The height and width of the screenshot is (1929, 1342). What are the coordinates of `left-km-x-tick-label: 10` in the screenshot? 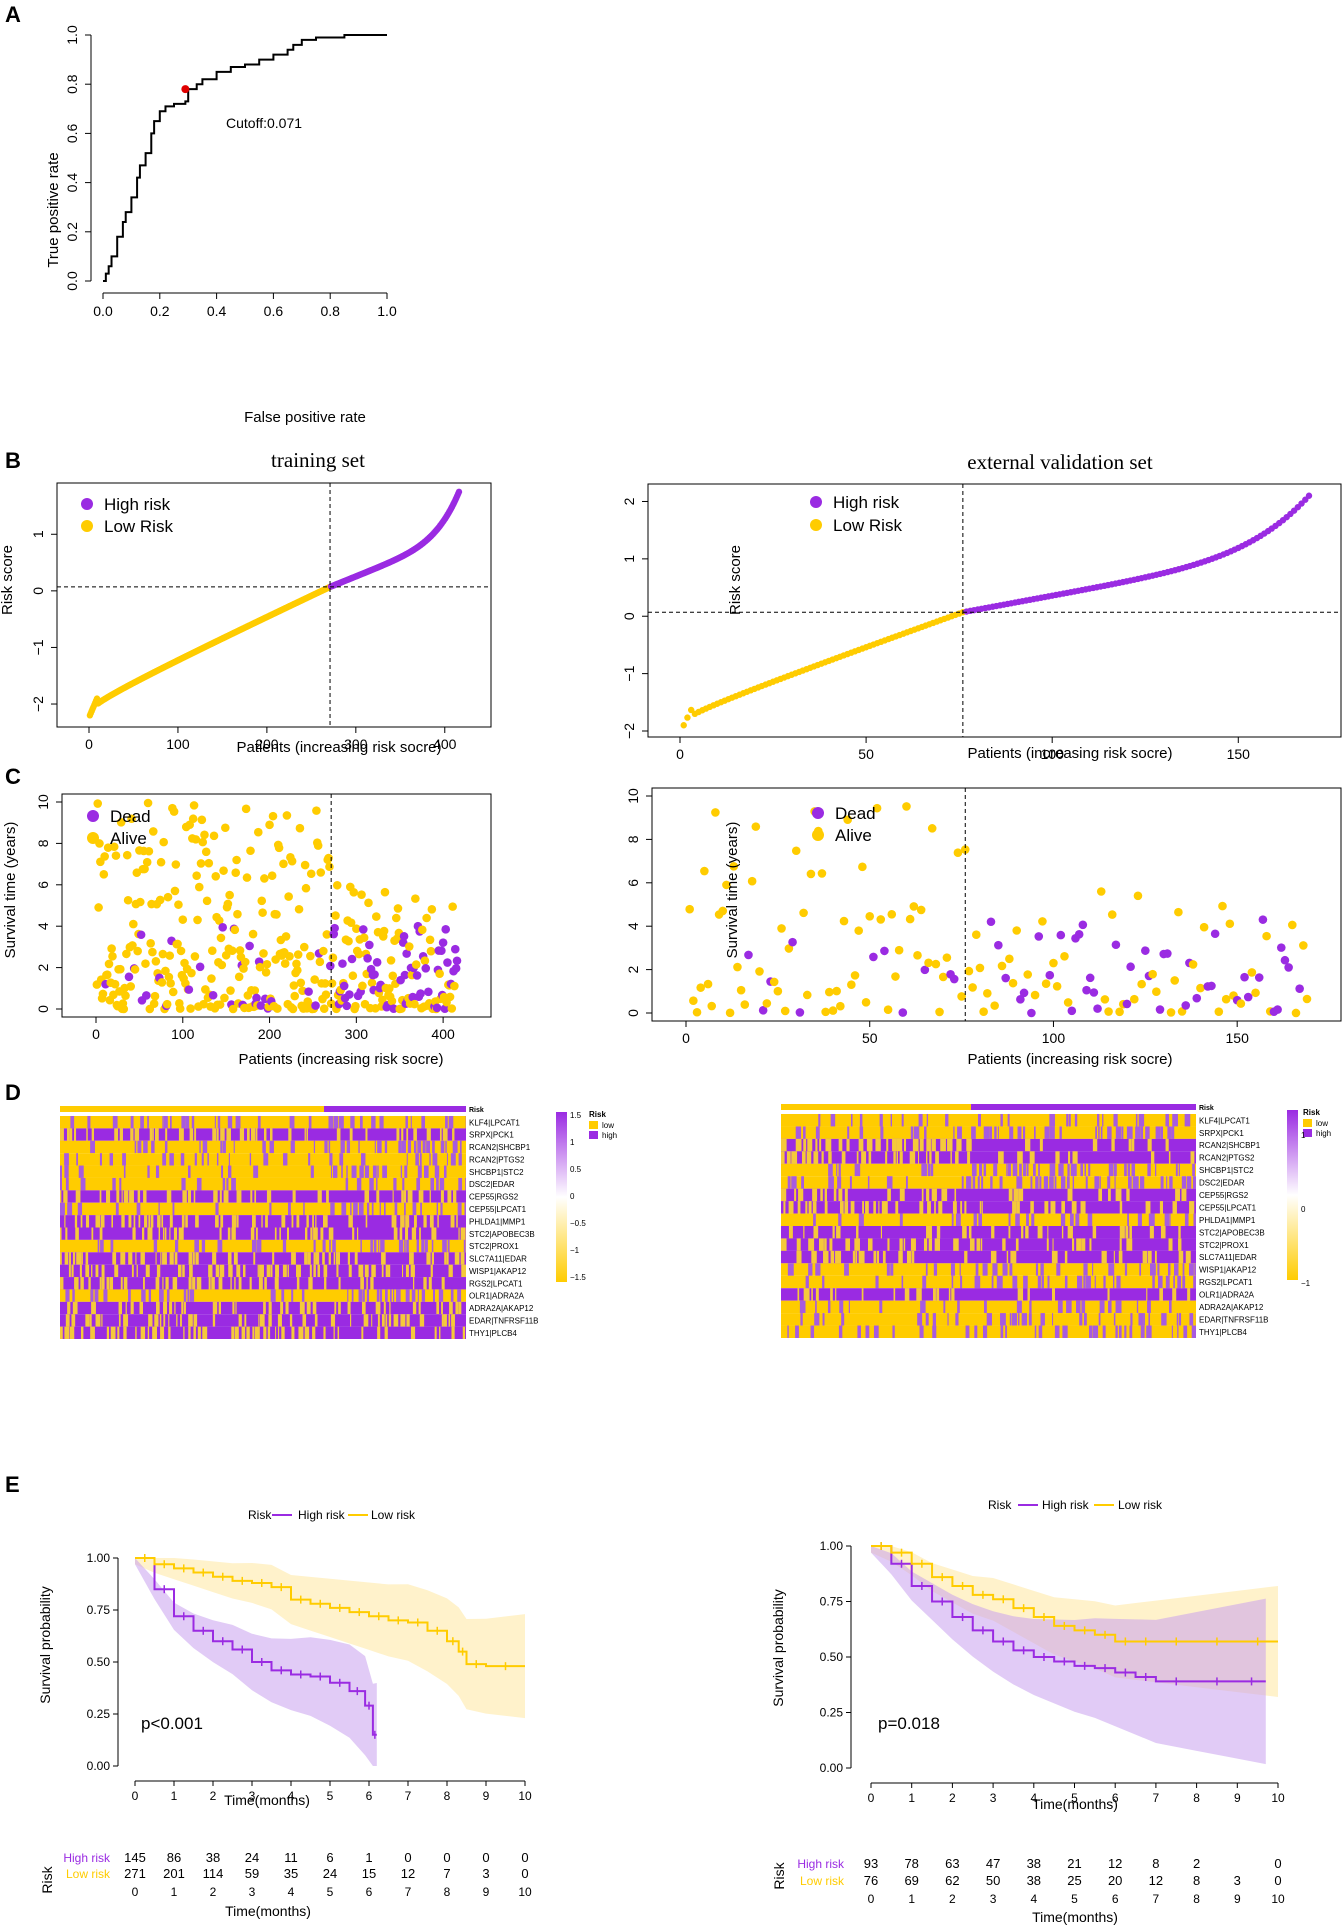 It's located at (525, 1796).